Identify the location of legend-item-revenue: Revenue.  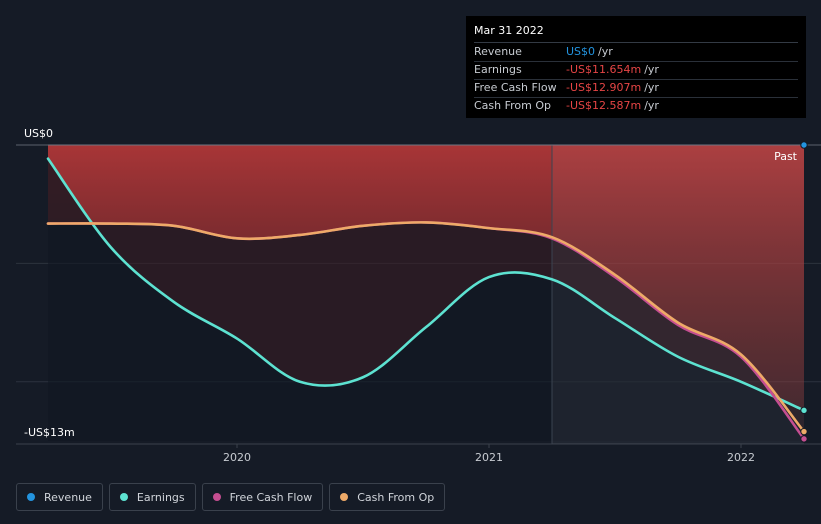
(59, 497).